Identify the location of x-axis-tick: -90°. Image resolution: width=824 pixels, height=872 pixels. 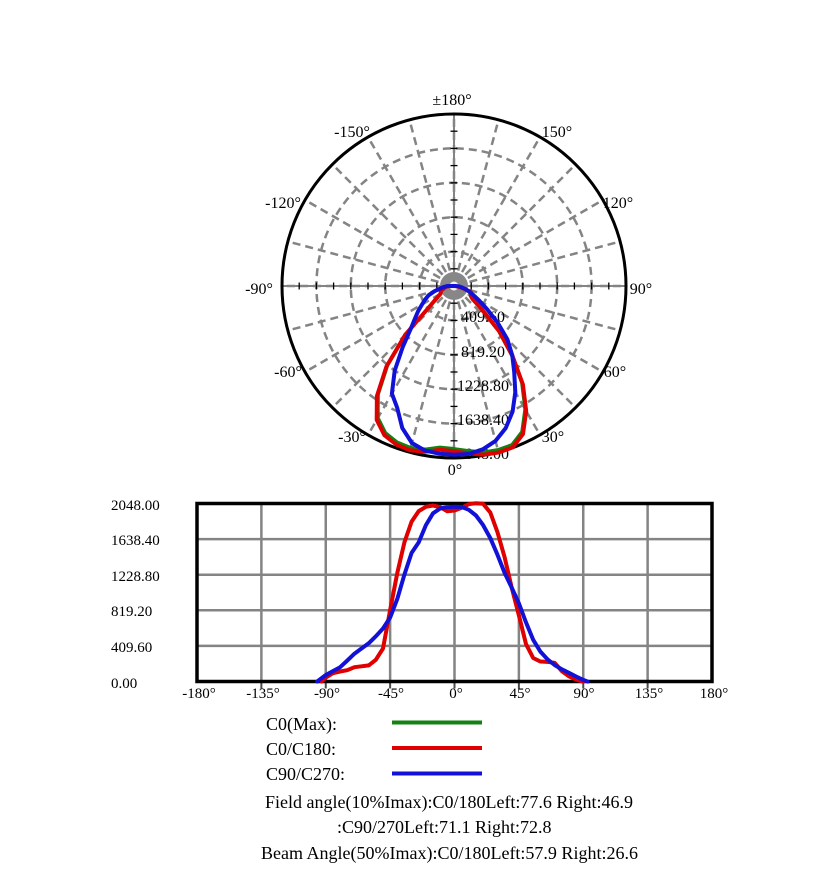
(327, 694).